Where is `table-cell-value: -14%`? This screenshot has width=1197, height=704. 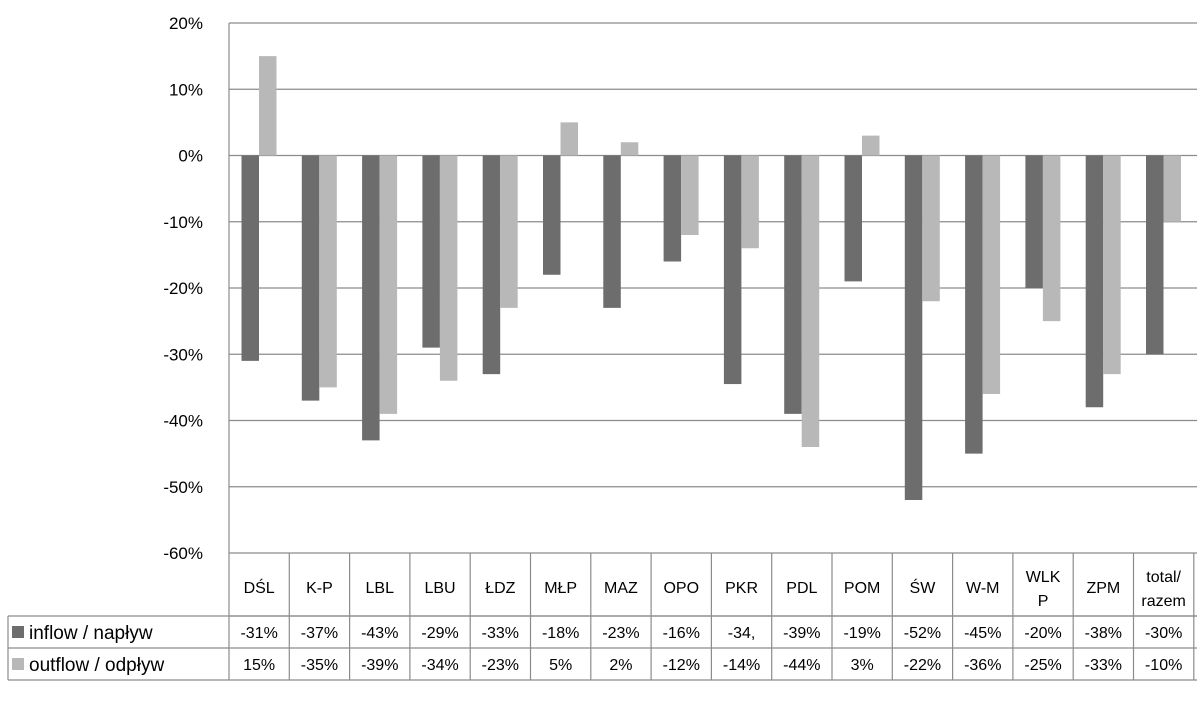 table-cell-value: -14% is located at coordinates (741, 665).